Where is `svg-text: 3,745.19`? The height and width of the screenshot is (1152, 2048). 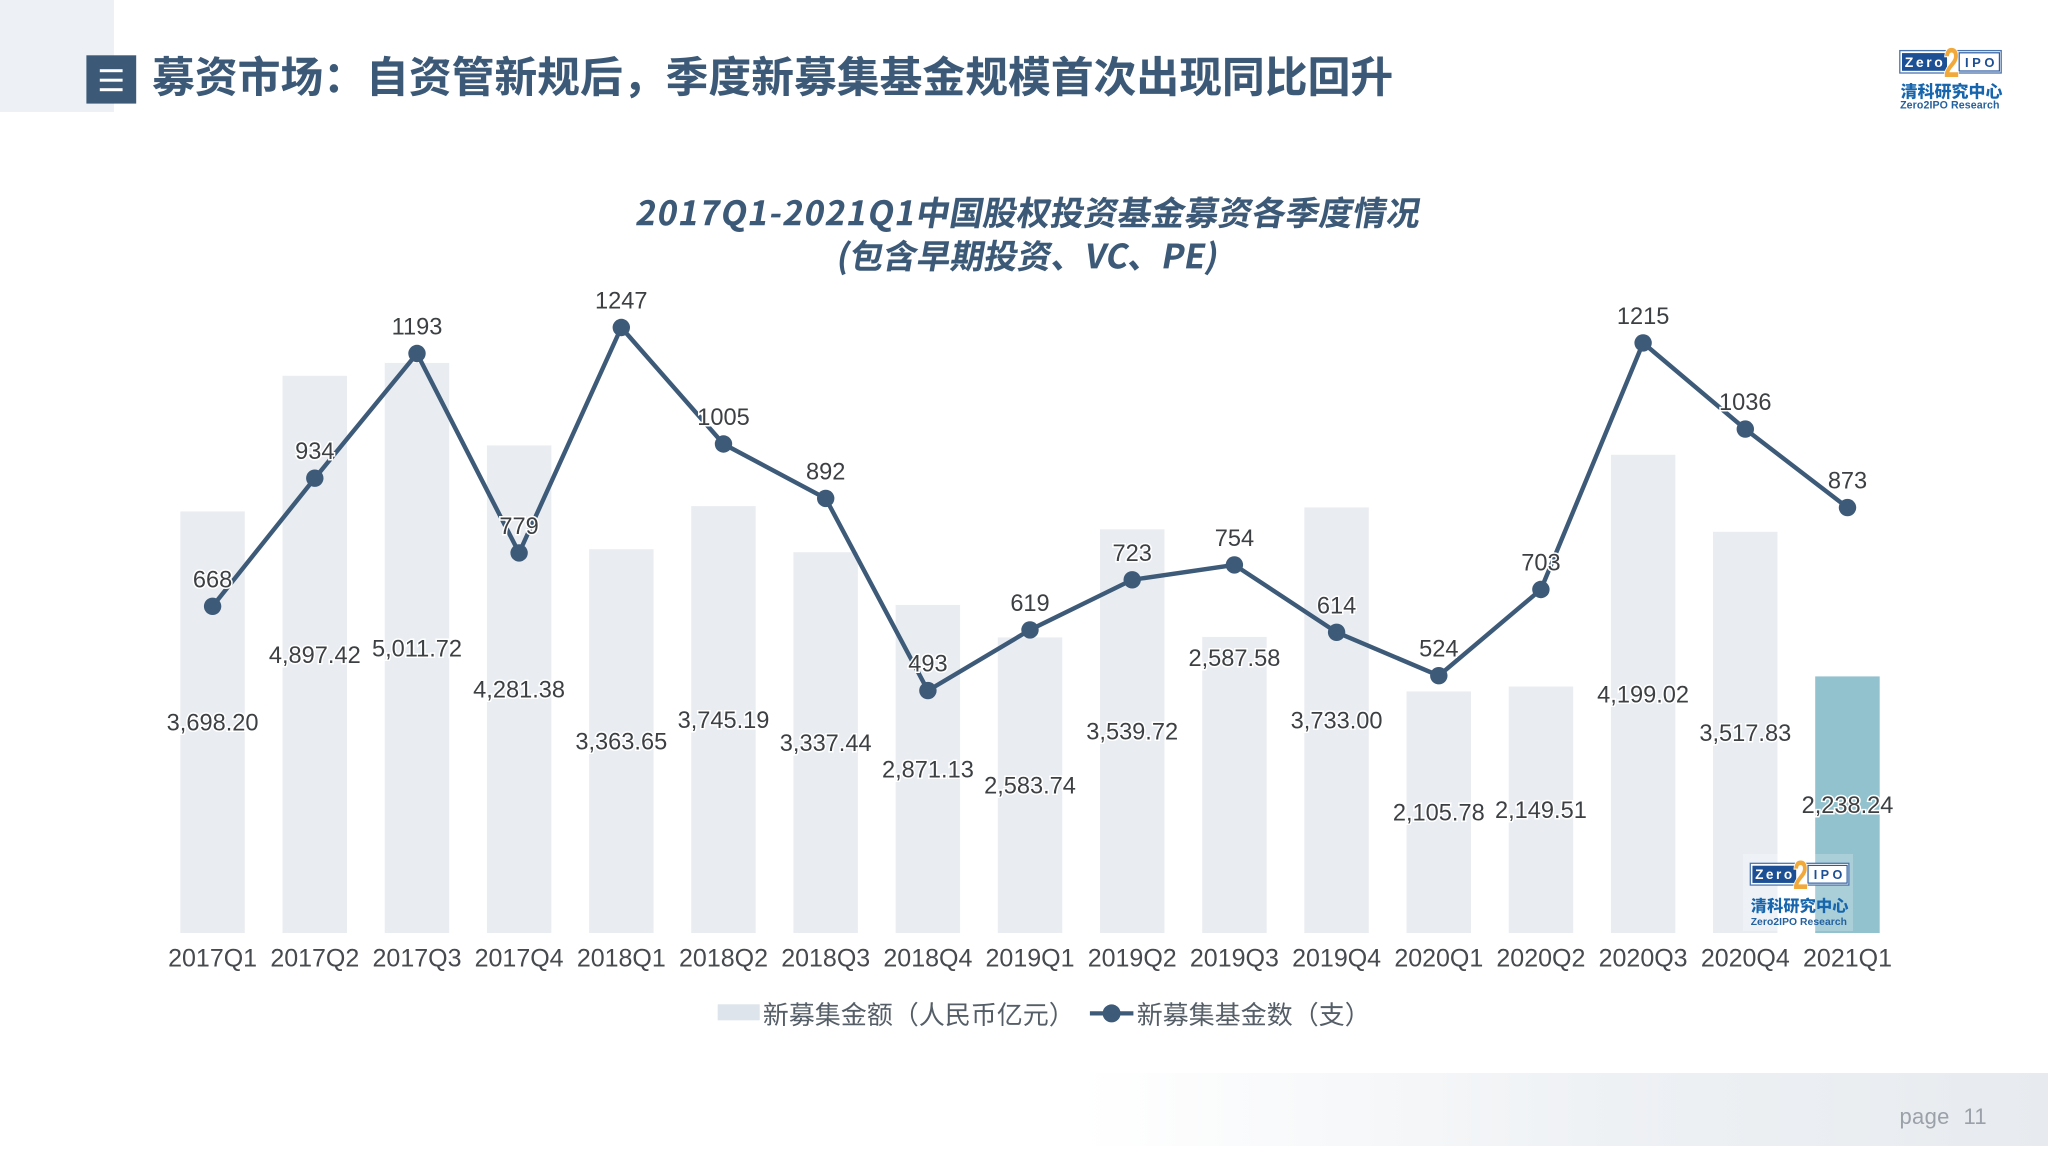
svg-text: 3,745.19 is located at coordinates (724, 721).